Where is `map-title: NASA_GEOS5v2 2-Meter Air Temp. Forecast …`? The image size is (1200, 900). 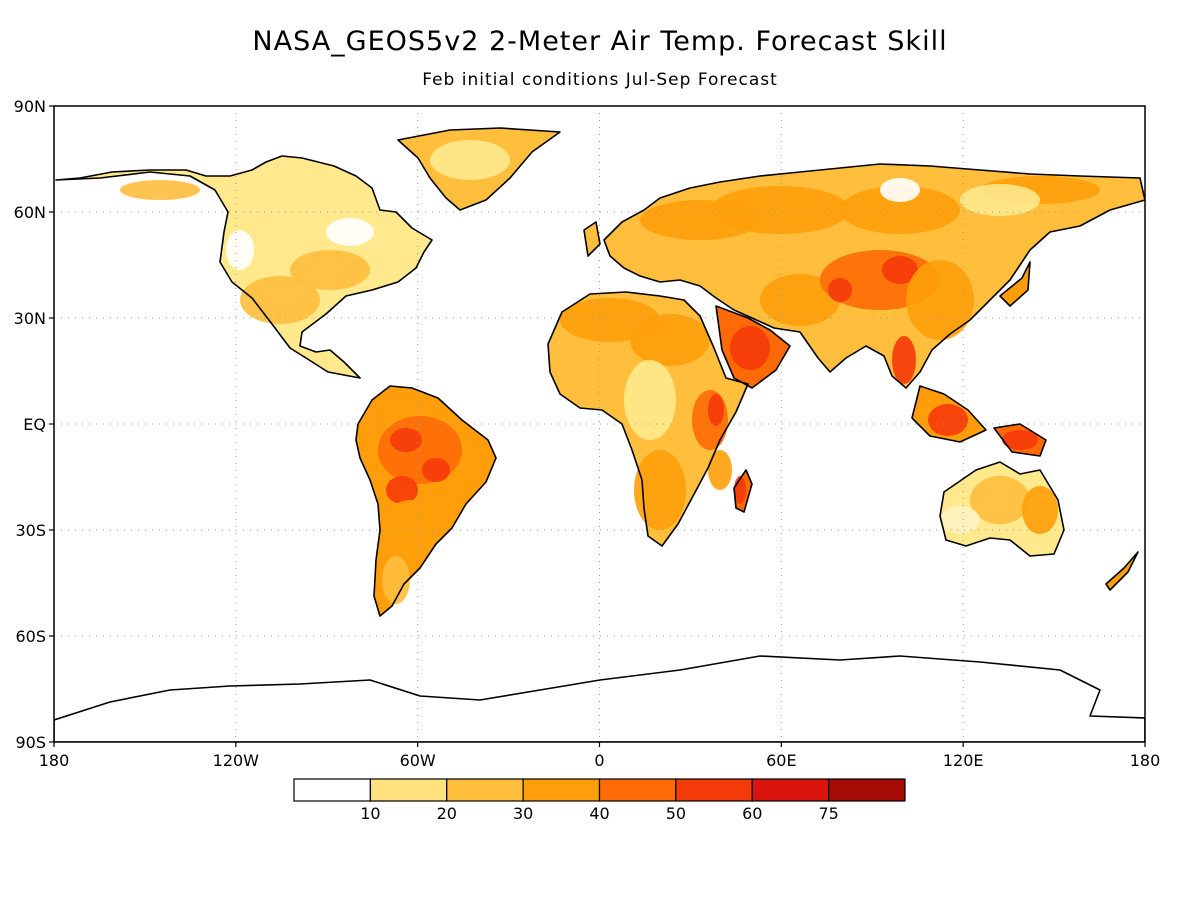 map-title: NASA_GEOS5v2 2-Meter Air Temp. Forecast … is located at coordinates (600, 41).